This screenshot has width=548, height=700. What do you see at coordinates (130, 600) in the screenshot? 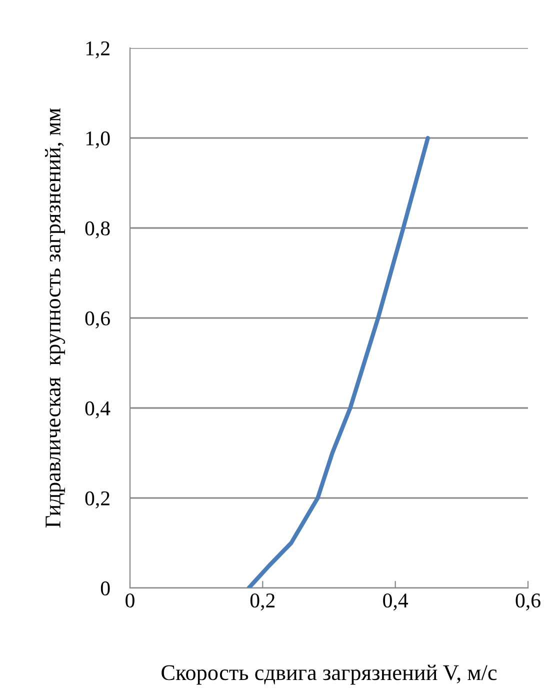
I see `x-tick-label: 0` at bounding box center [130, 600].